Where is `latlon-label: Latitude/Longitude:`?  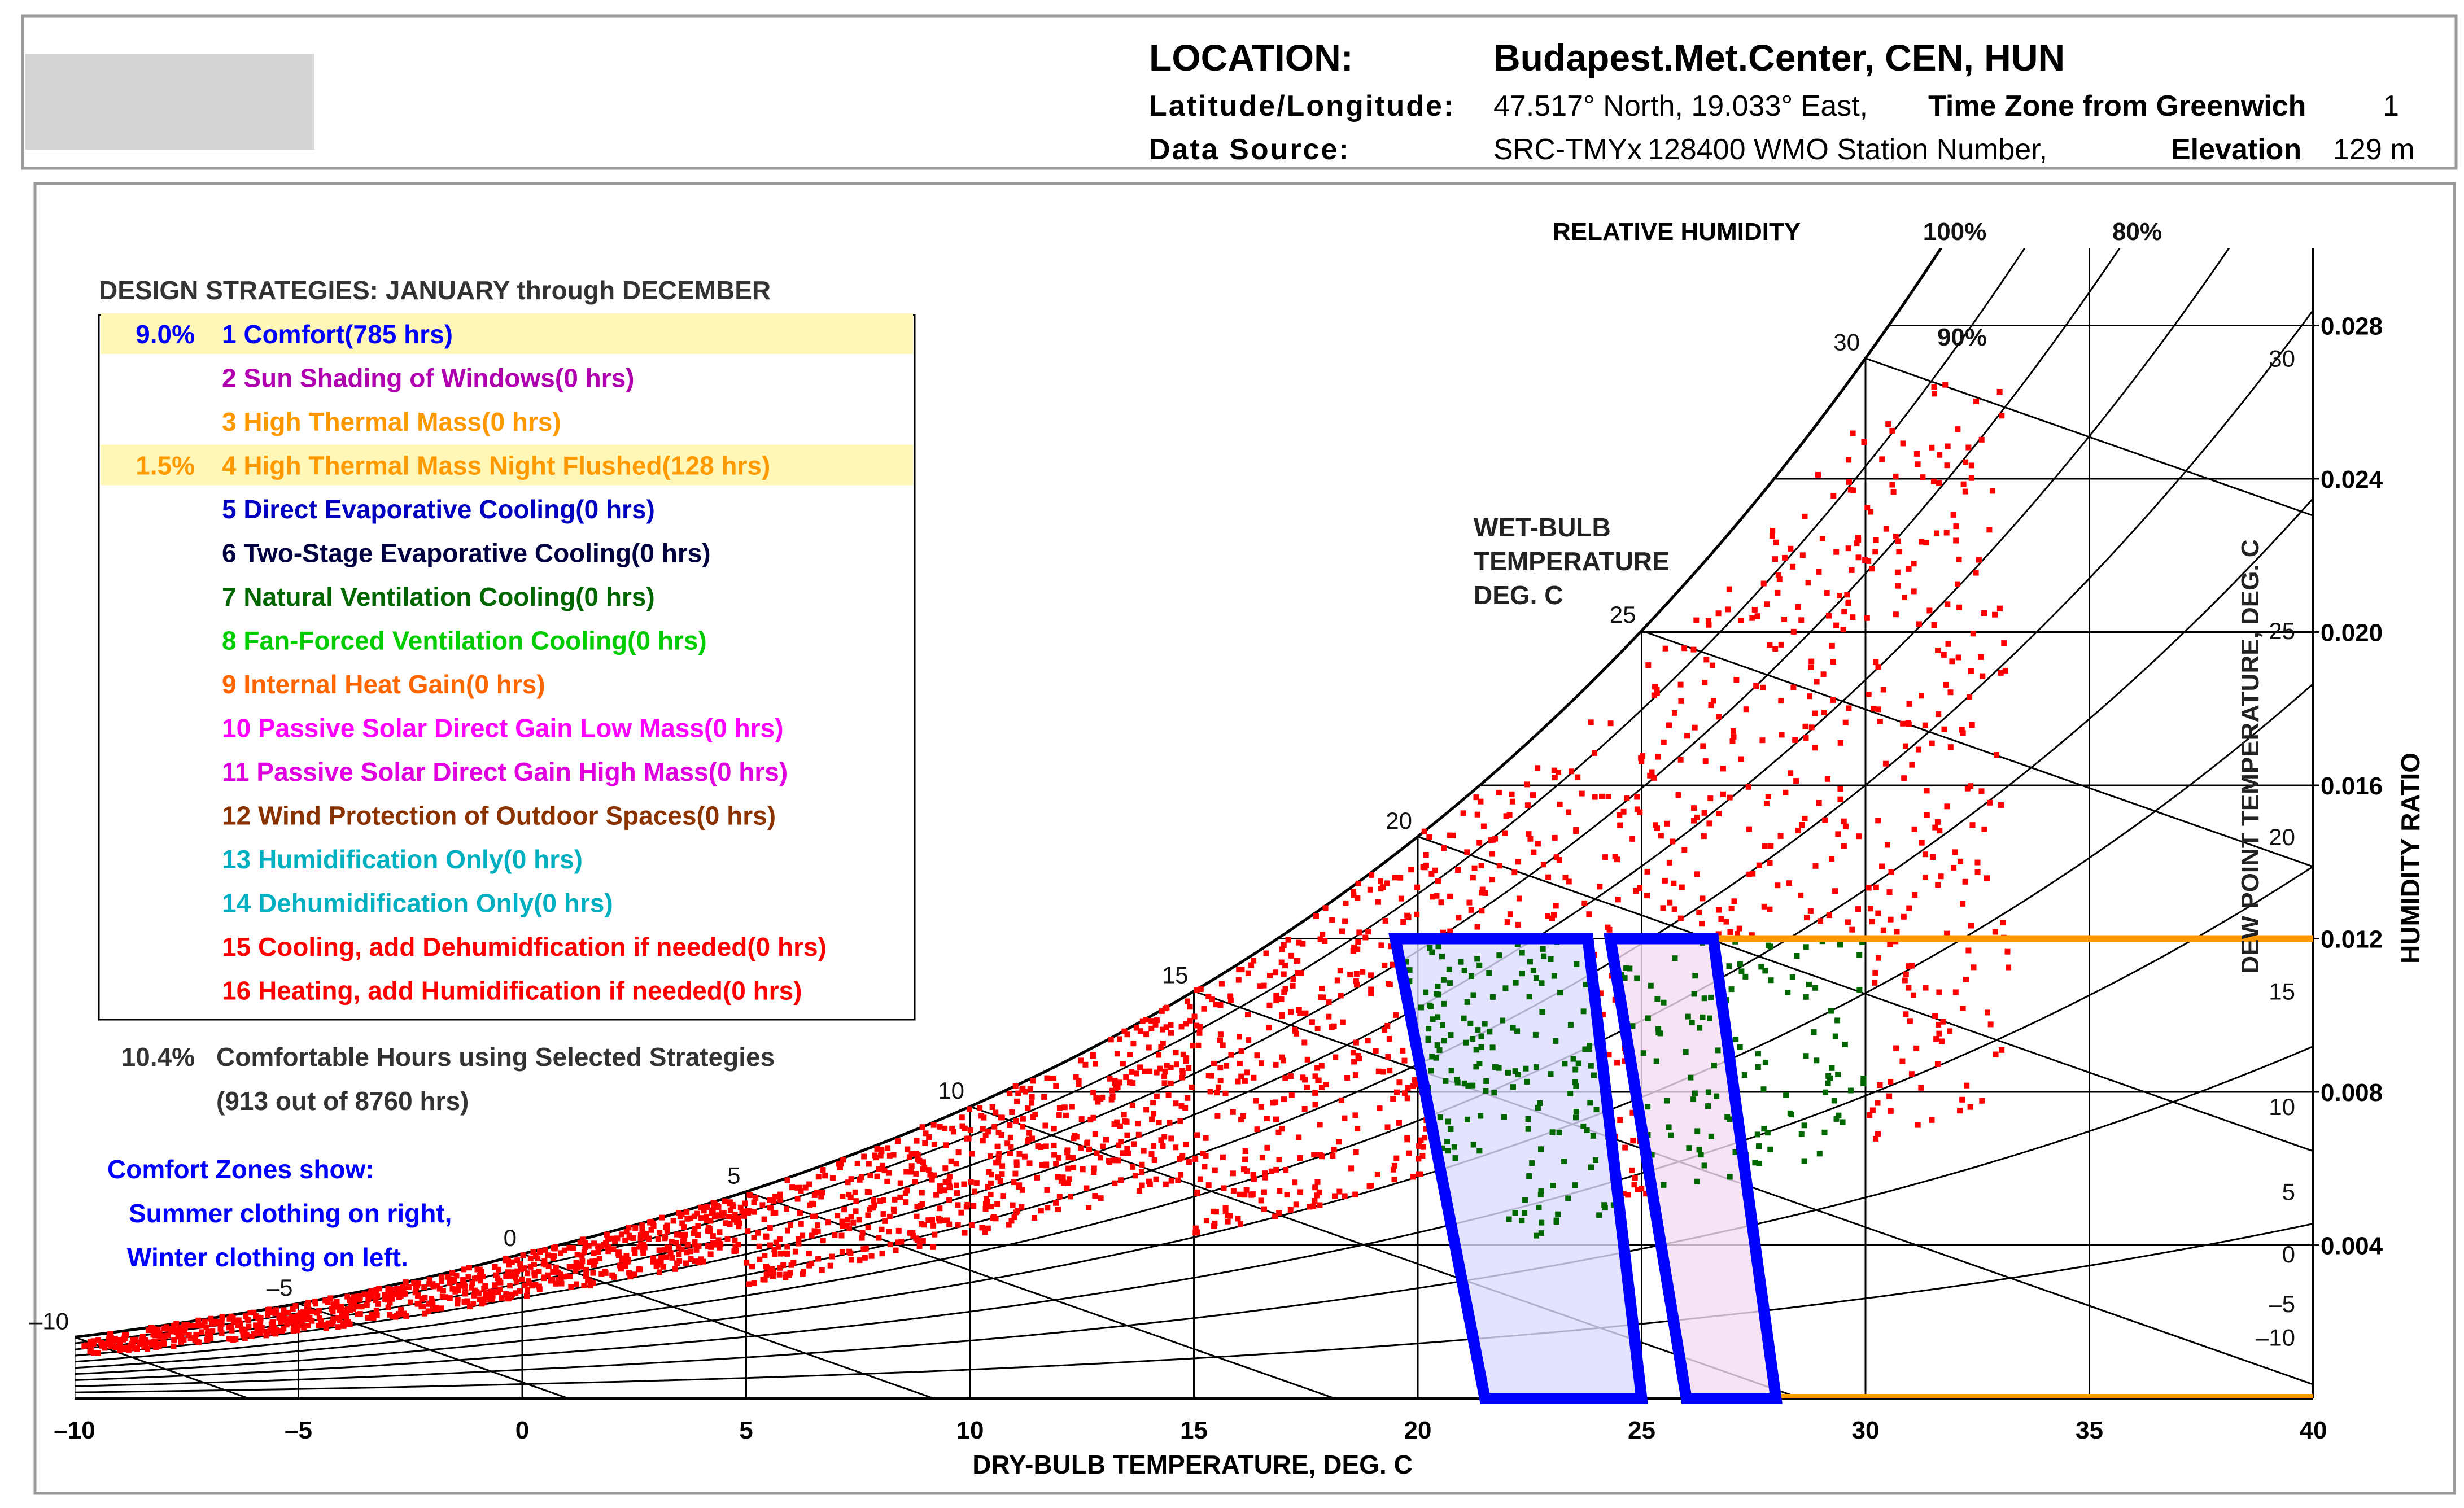 latlon-label: Latitude/Longitude: is located at coordinates (1302, 107).